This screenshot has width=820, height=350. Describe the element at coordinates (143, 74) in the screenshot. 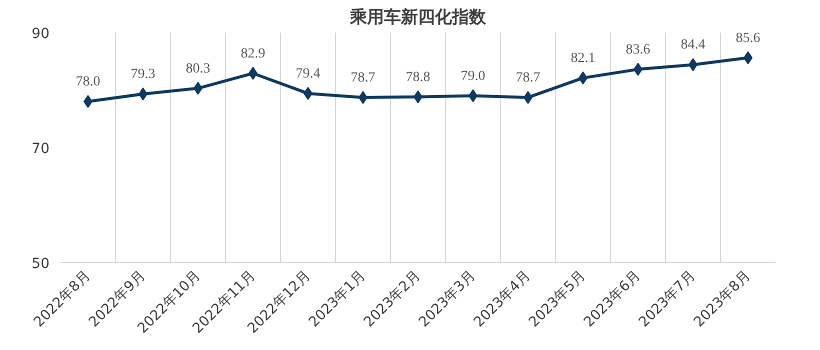

I see `data-label: 79.3` at that location.